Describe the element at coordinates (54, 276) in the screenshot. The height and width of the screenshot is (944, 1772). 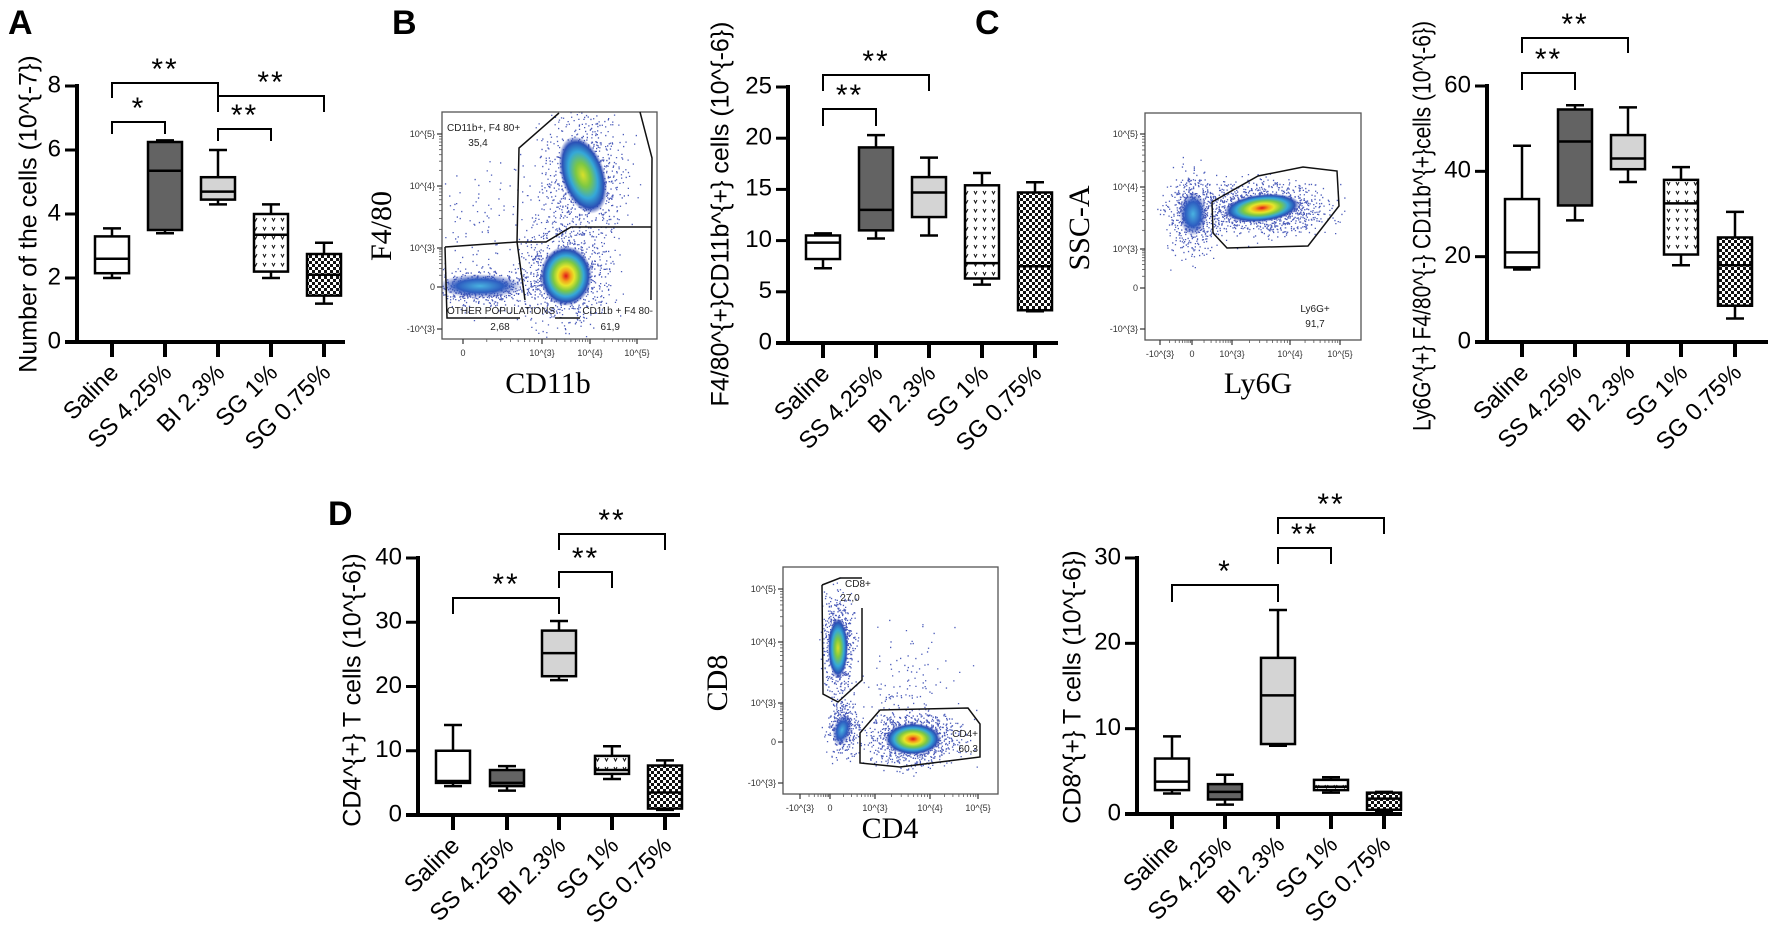
I see `y-tick-label: 2` at that location.